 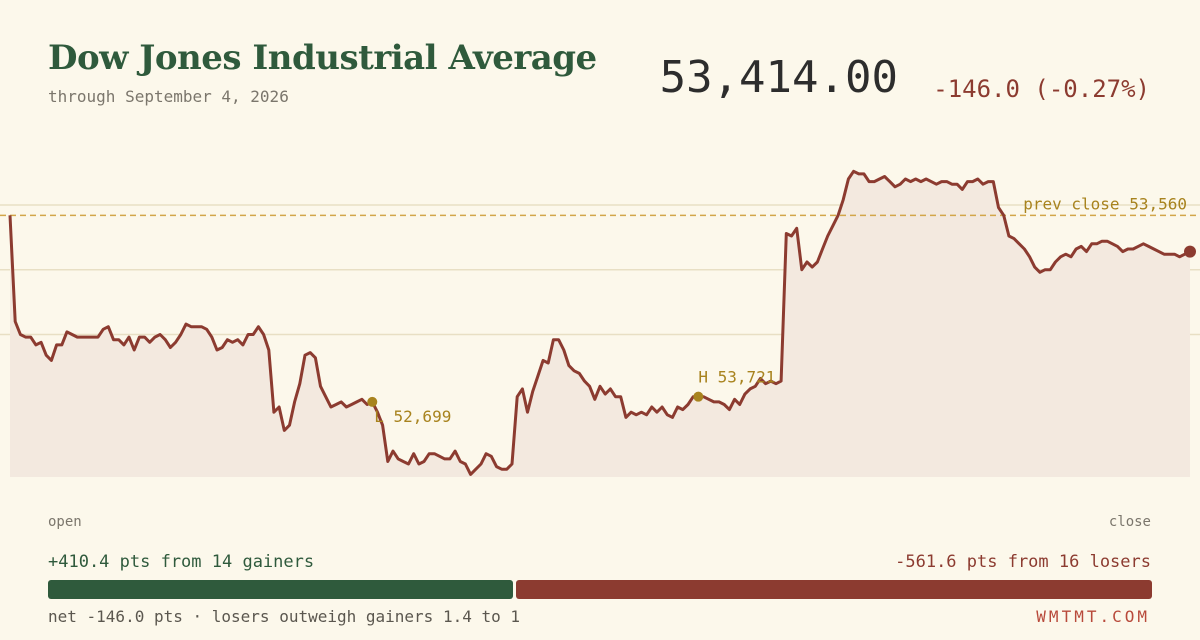 I want to click on prev-close-label: prev close 53,560, so click(x=1105, y=203).